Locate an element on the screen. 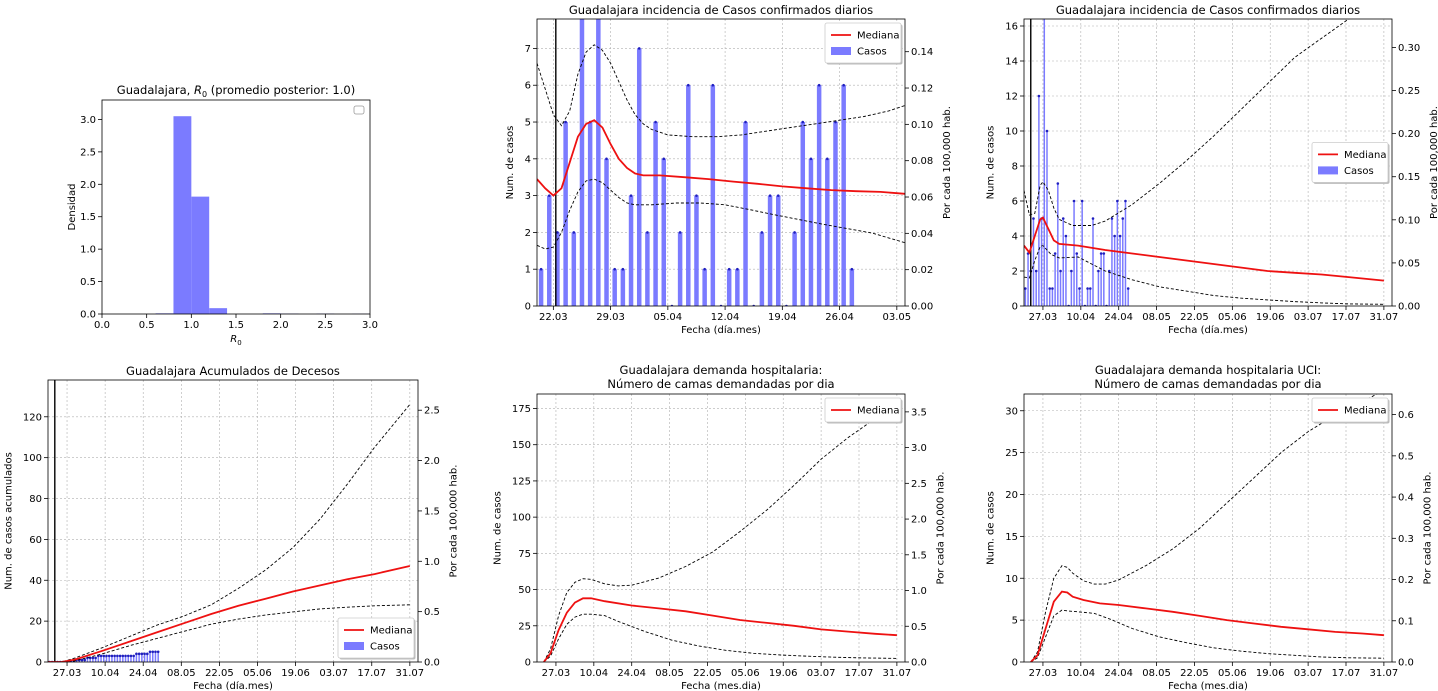  x-tick-label: 27.03 is located at coordinates (1043, 317).